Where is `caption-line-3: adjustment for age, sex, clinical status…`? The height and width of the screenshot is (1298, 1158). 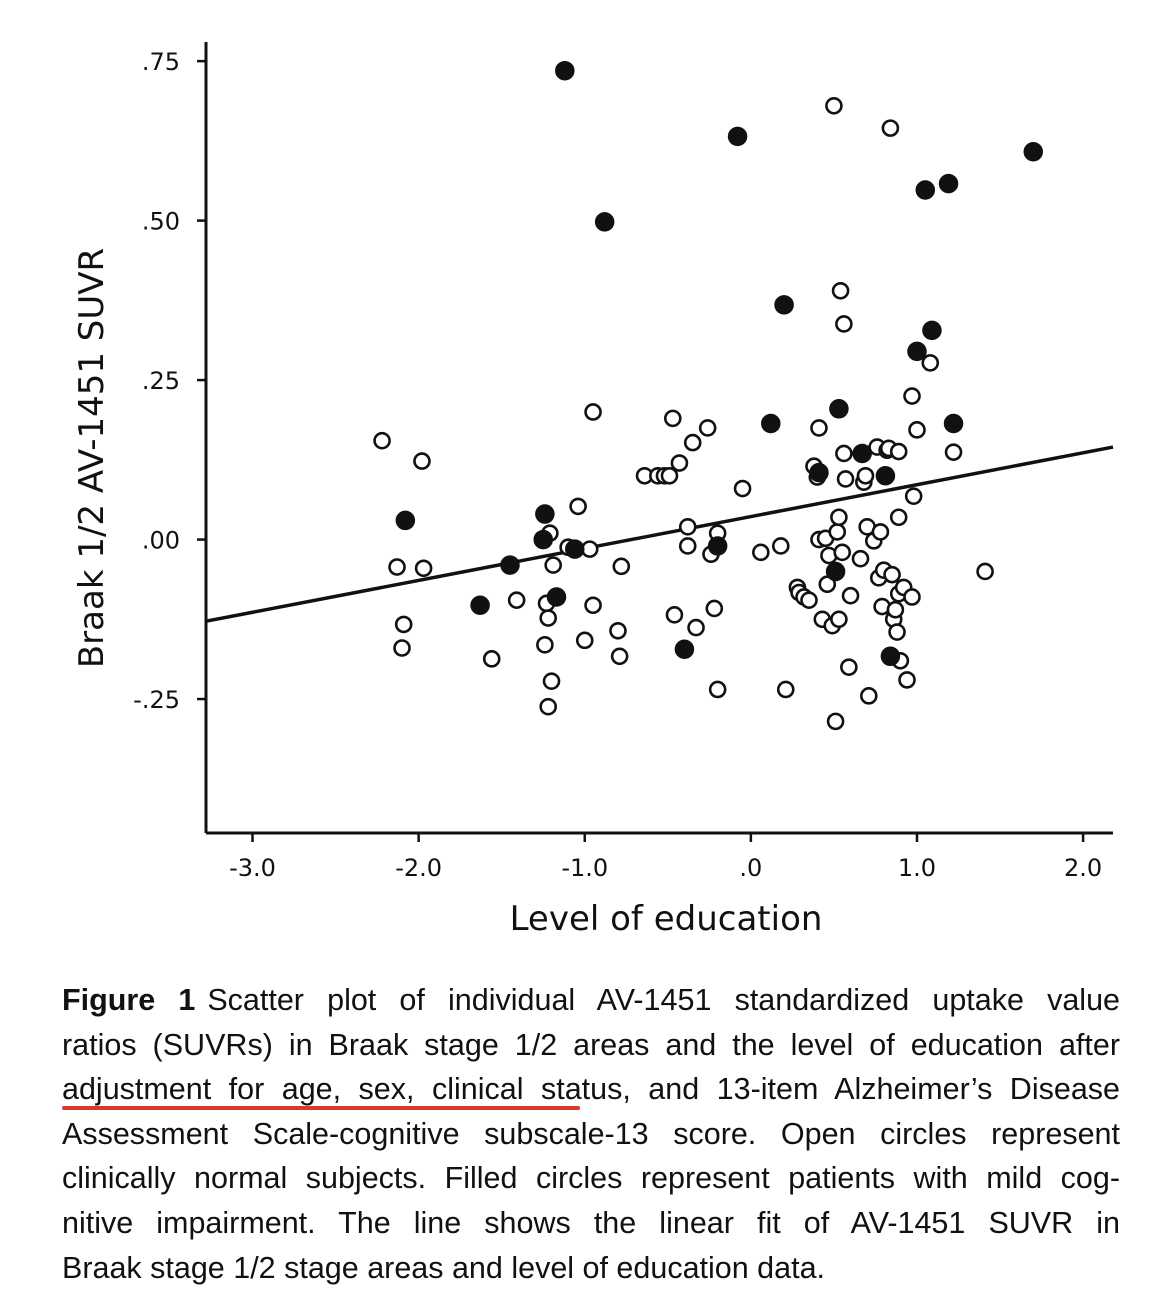
caption-line-3: adjustment for age, sex, clinical status… is located at coordinates (591, 1089).